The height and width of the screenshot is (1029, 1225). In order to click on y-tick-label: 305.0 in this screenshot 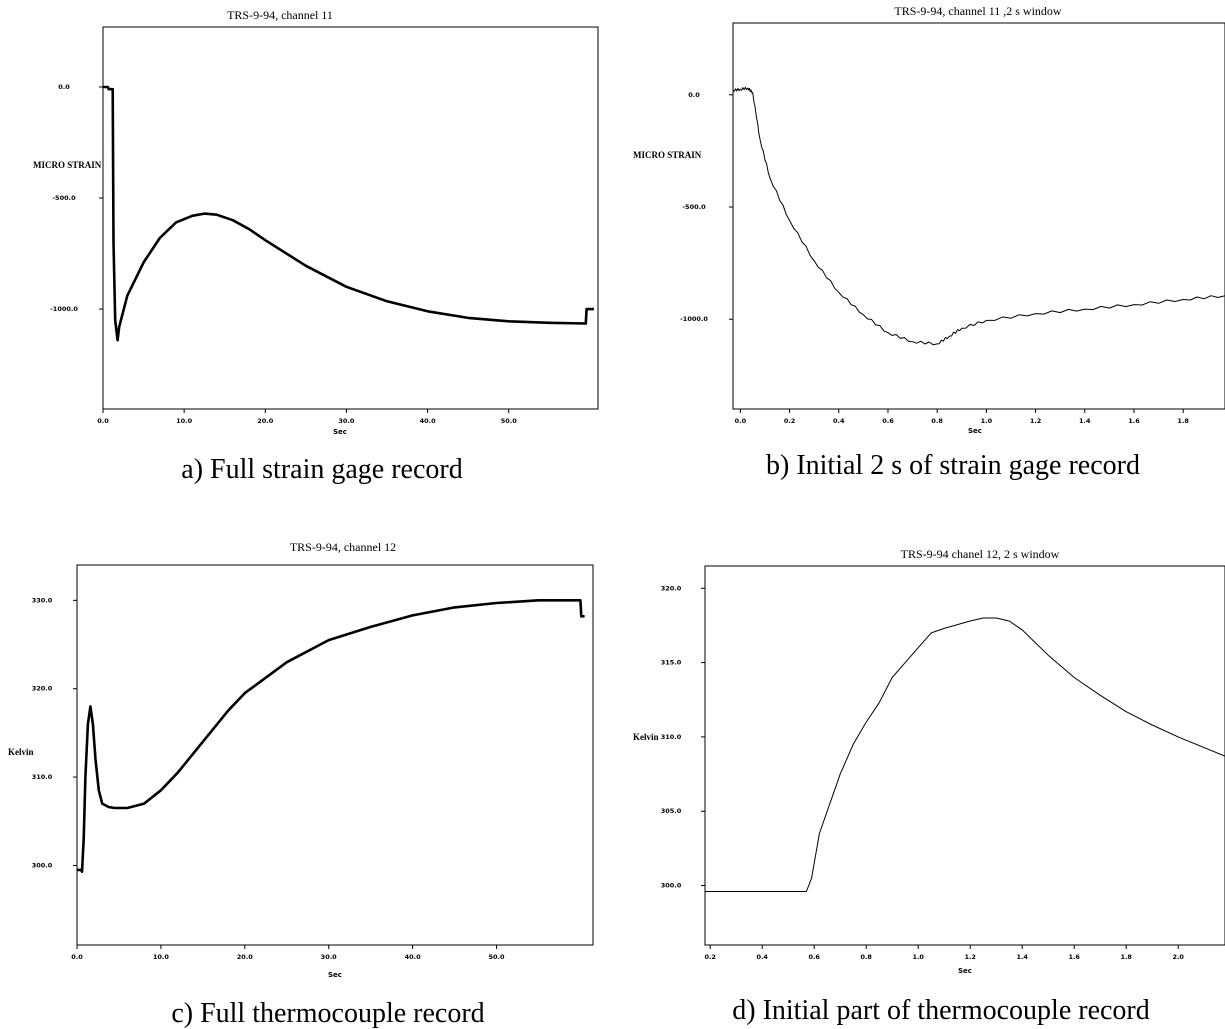, I will do `click(671, 811)`.